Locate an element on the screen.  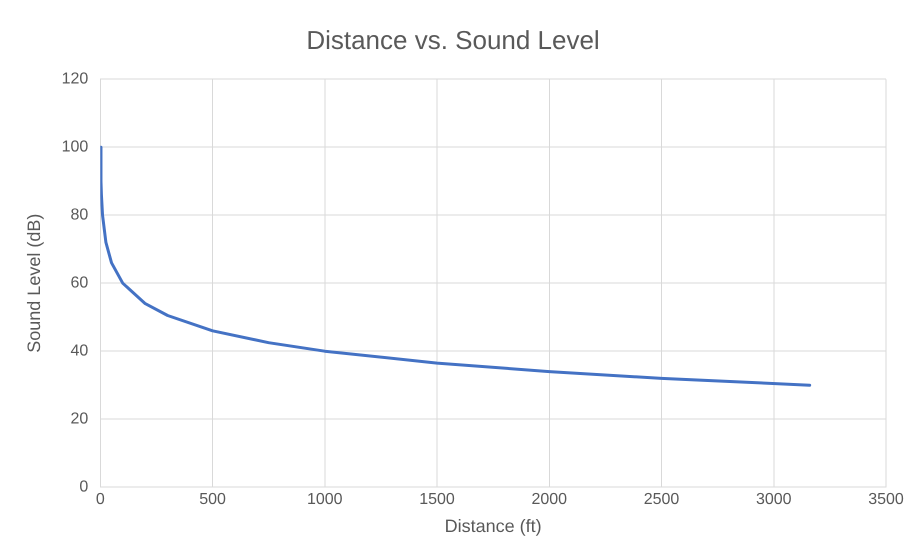
x-tick-label: 0 is located at coordinates (100, 499).